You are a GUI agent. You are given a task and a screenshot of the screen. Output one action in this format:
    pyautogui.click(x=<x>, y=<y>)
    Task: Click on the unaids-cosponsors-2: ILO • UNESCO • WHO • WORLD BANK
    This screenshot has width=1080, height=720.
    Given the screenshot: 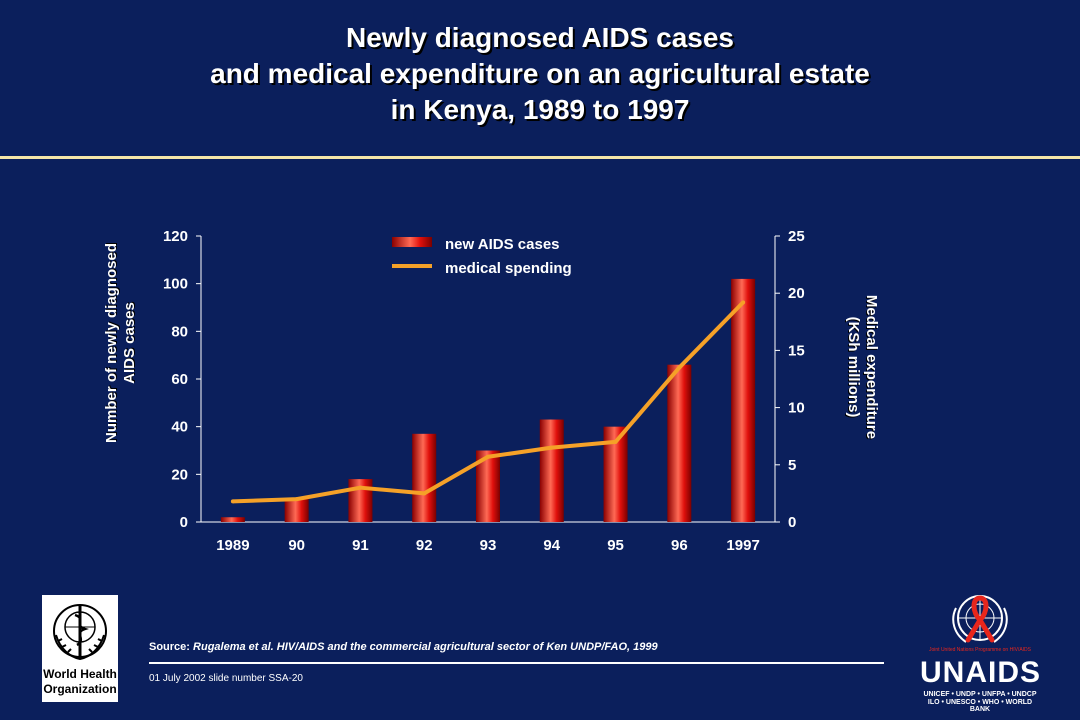 What is the action you would take?
    pyautogui.click(x=980, y=706)
    